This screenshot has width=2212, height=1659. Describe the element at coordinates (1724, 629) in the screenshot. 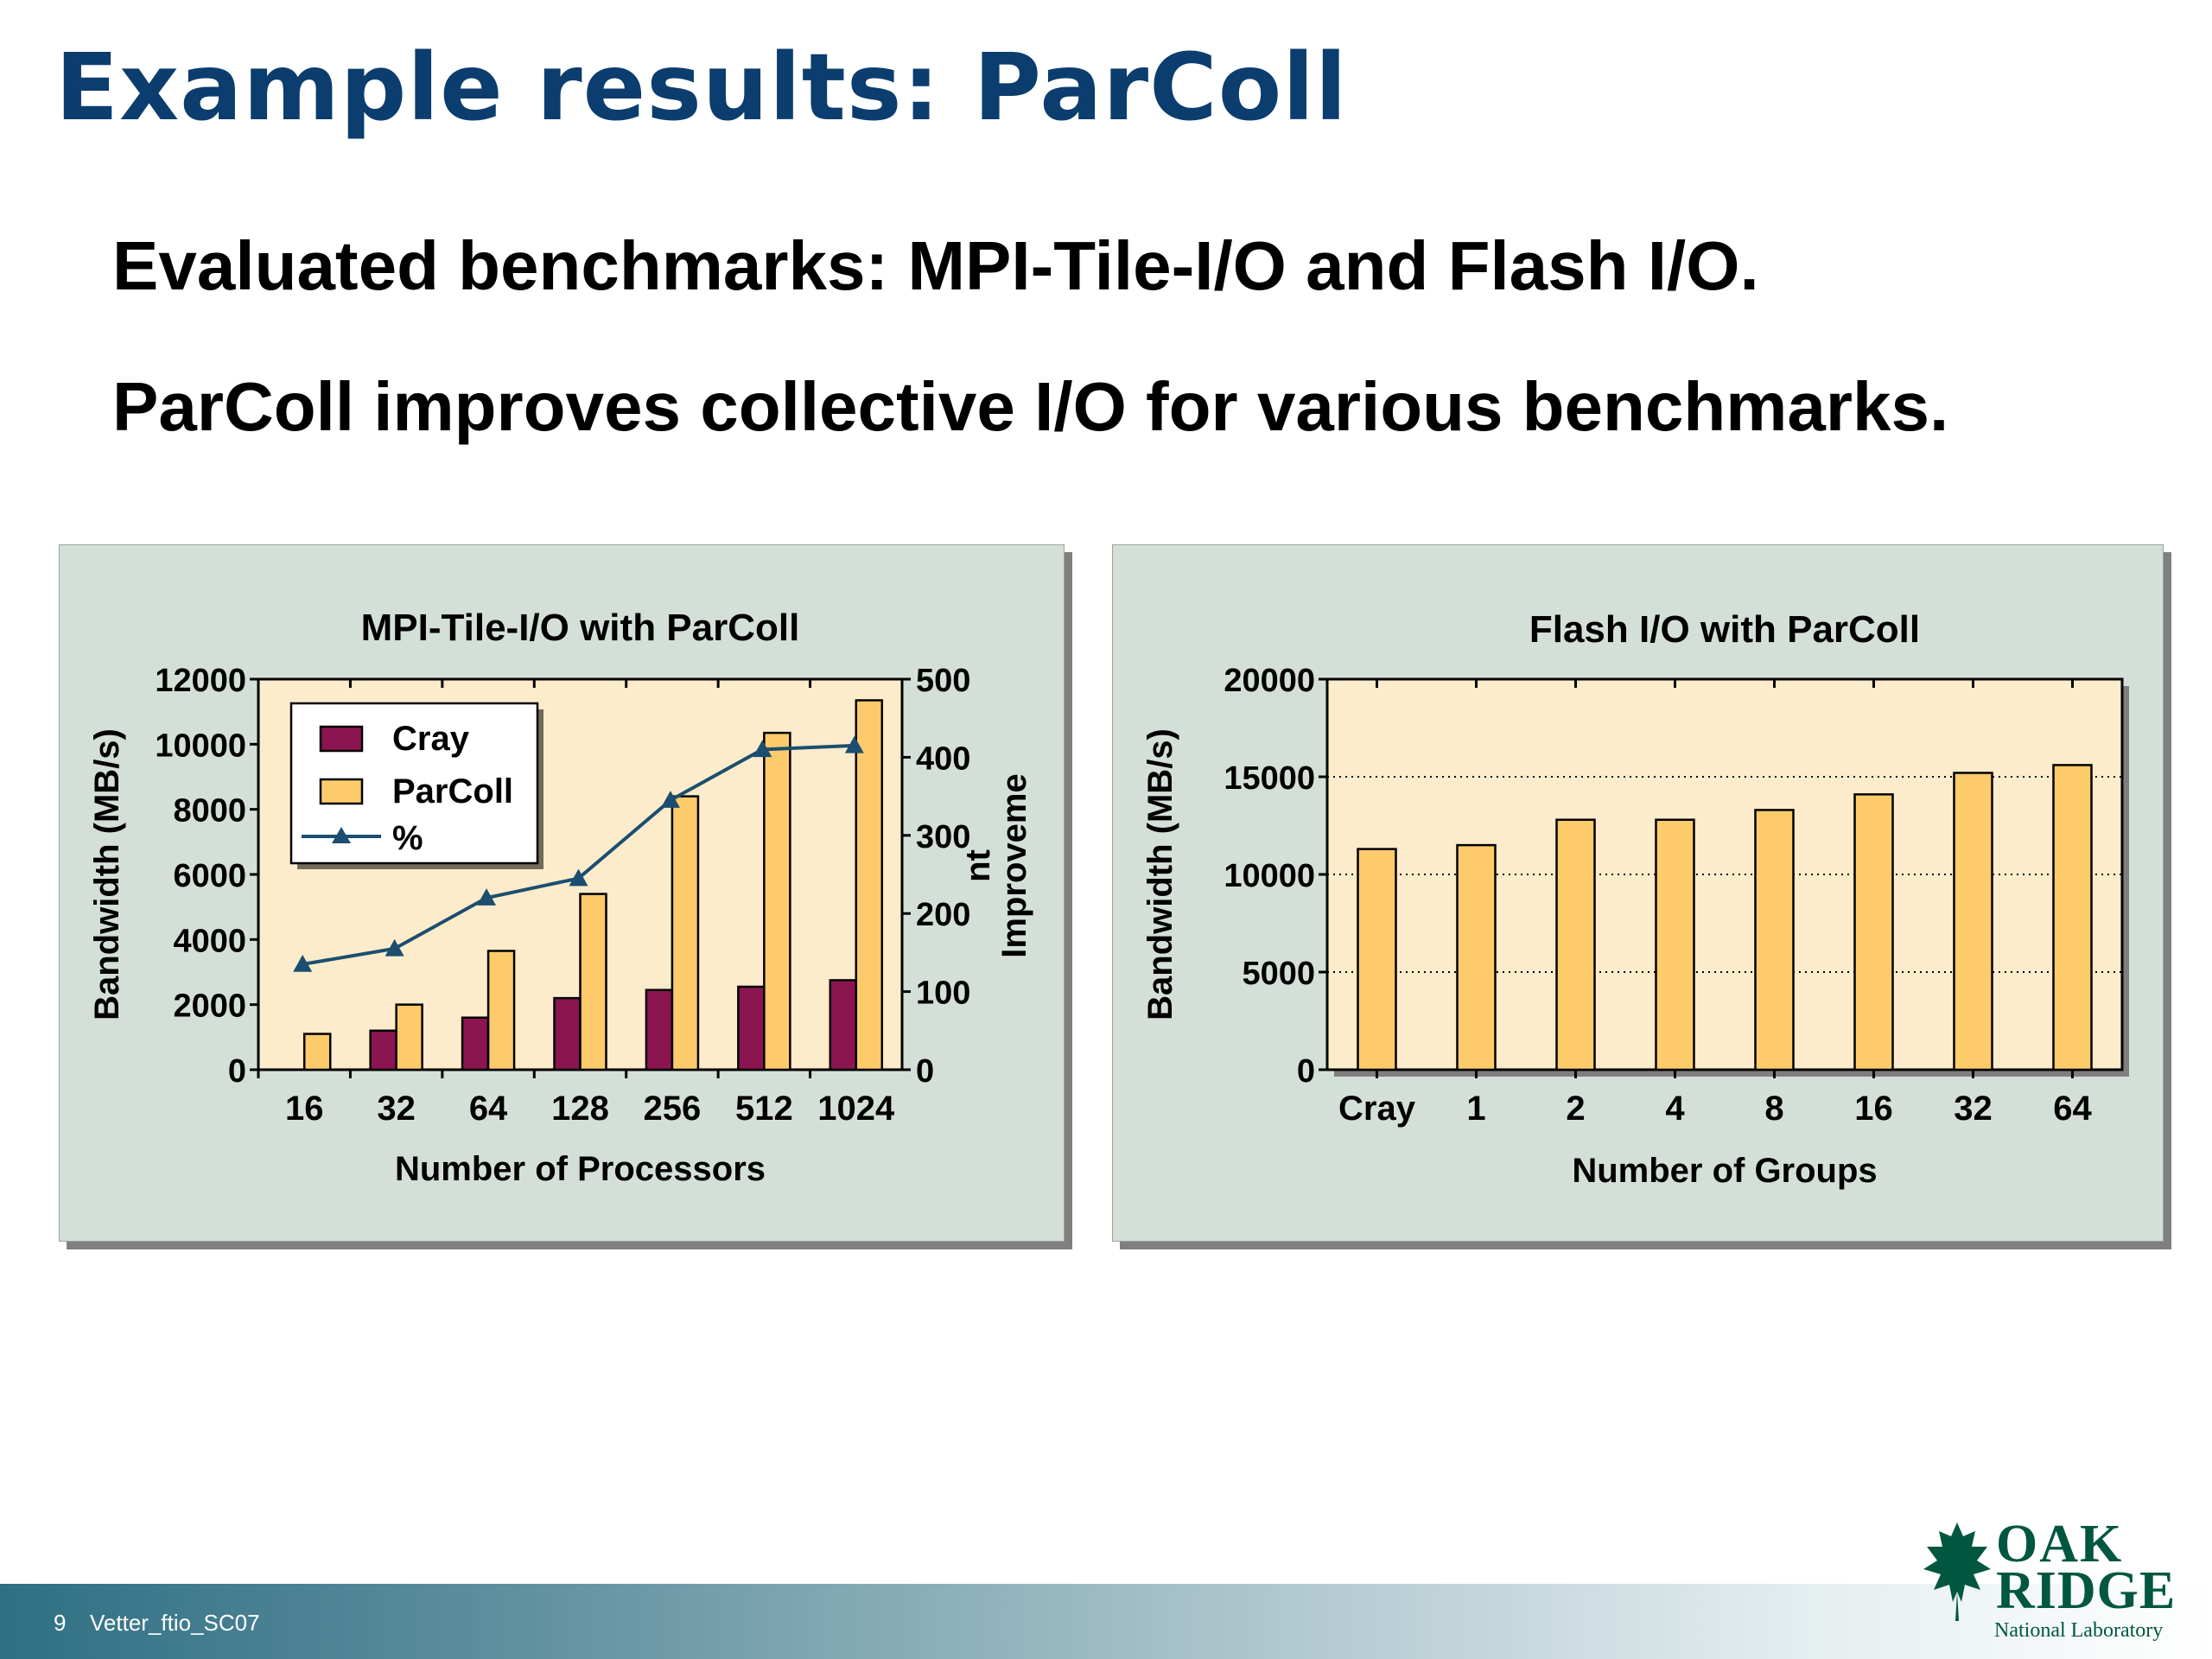

I see `chart-title: Flash I/O with ParColl` at that location.